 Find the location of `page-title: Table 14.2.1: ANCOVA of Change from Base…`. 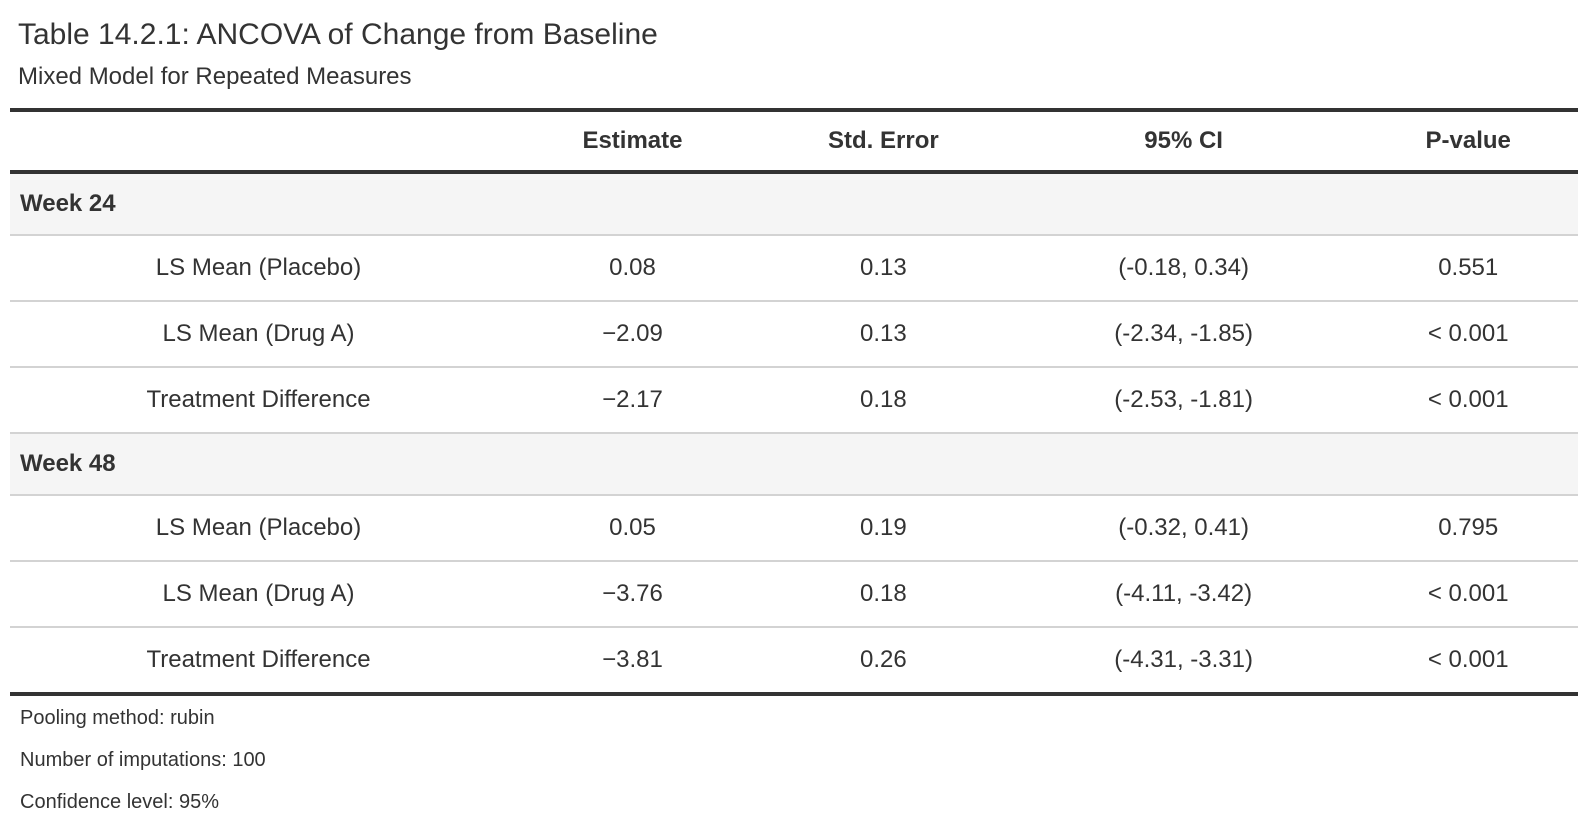

page-title: Table 14.2.1: ANCOVA of Change from Base… is located at coordinates (338, 34).